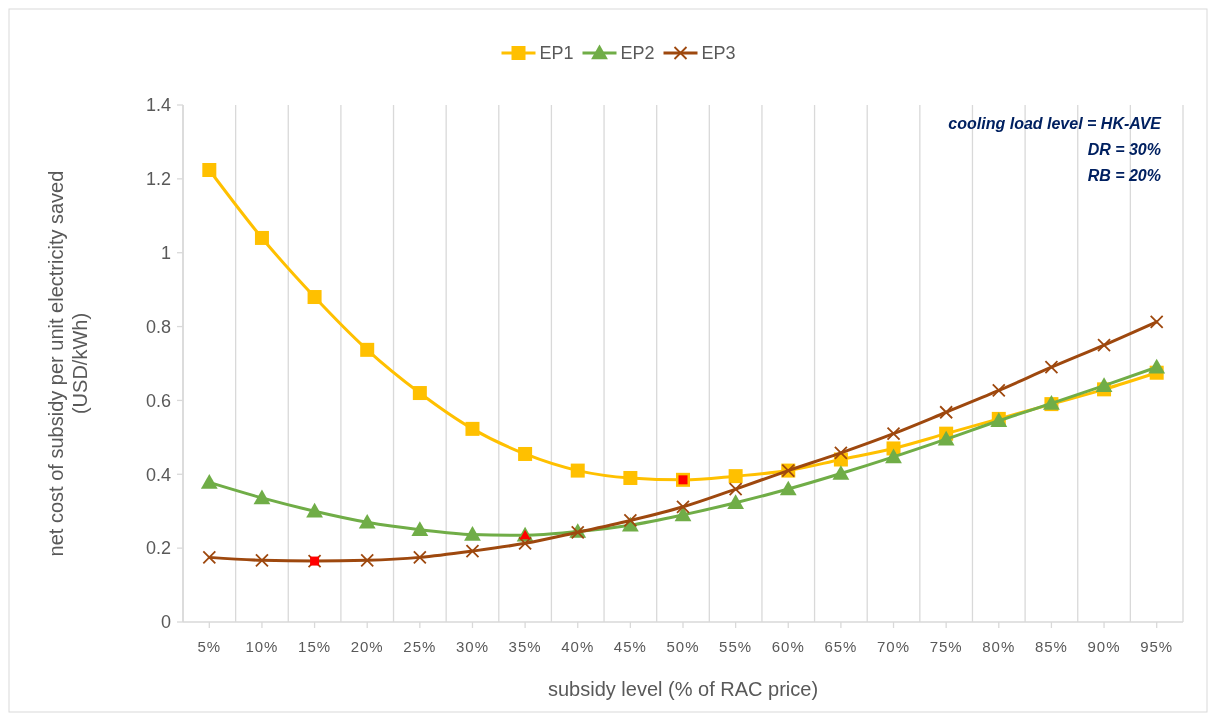 Image resolution: width=1208 pixels, height=721 pixels. I want to click on x-tick-label: 50%, so click(683, 646).